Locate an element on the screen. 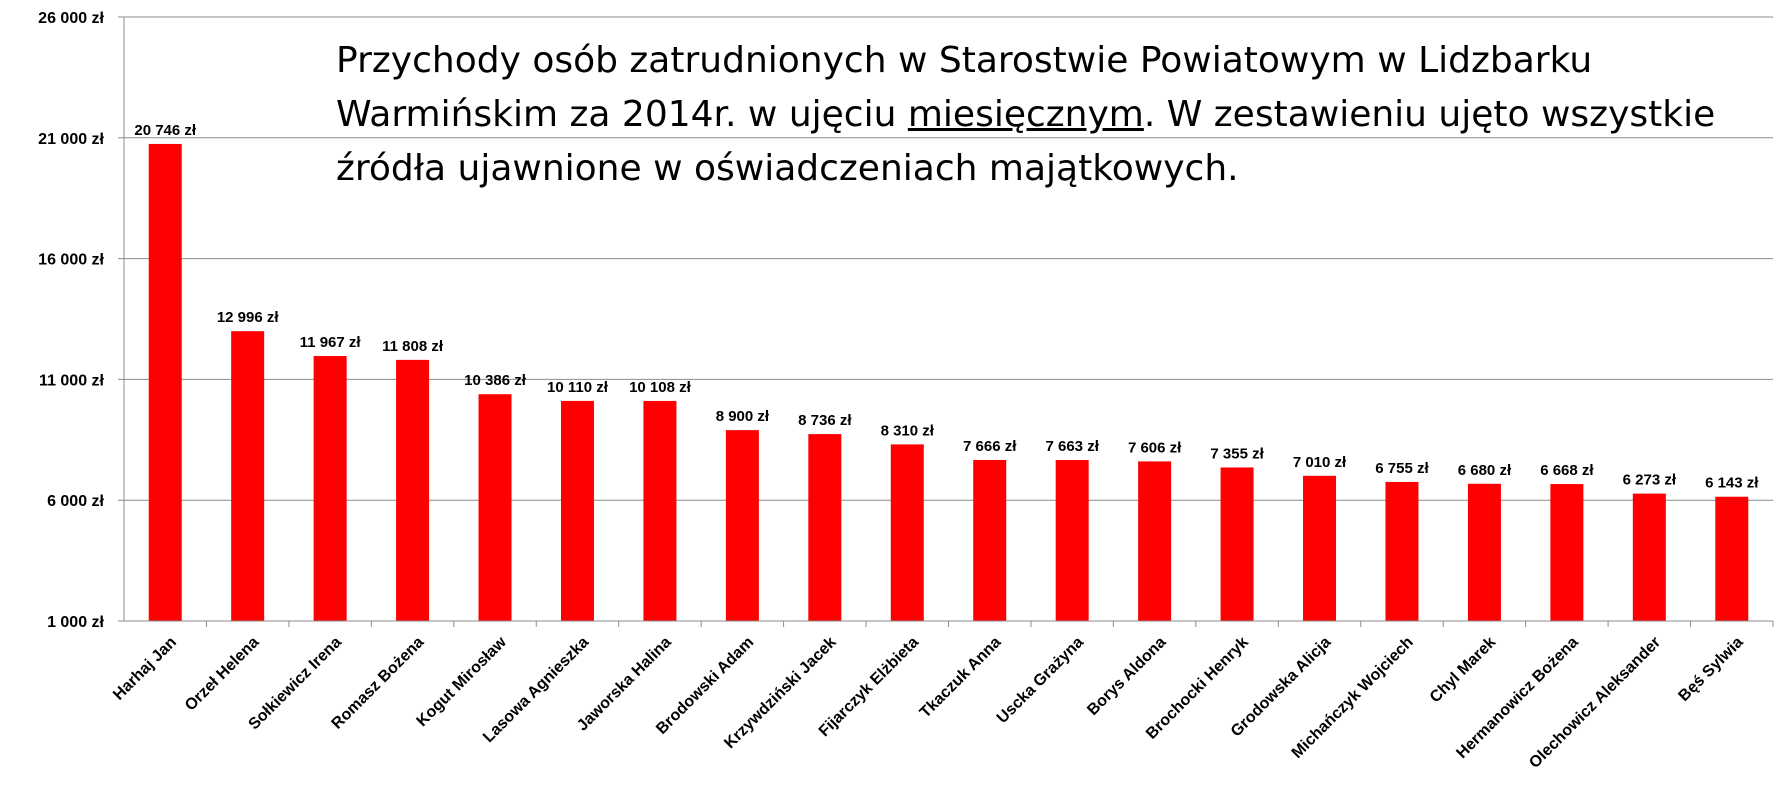 Image resolution: width=1783 pixels, height=796 pixels. y-tick-label: 11 000 zł is located at coordinates (72, 380).